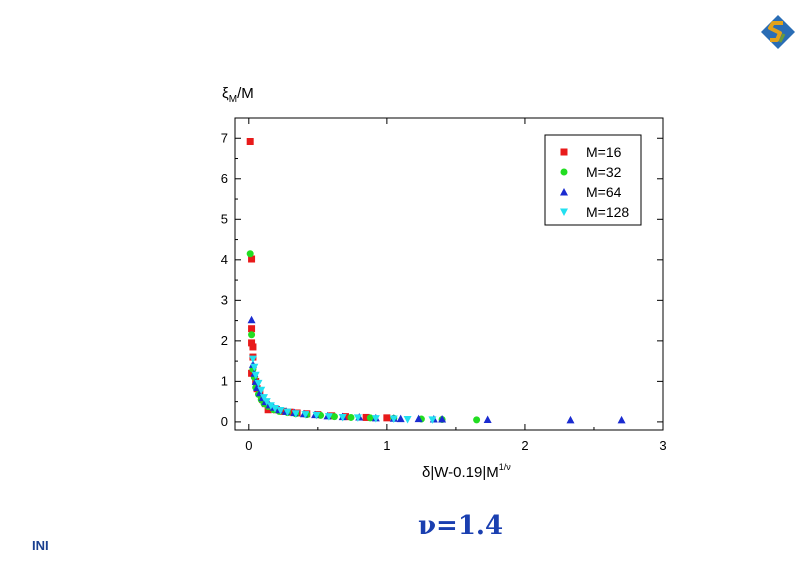 The width and height of the screenshot is (810, 570). Describe the element at coordinates (782, 38) in the screenshot. I see `logo-accent` at that location.